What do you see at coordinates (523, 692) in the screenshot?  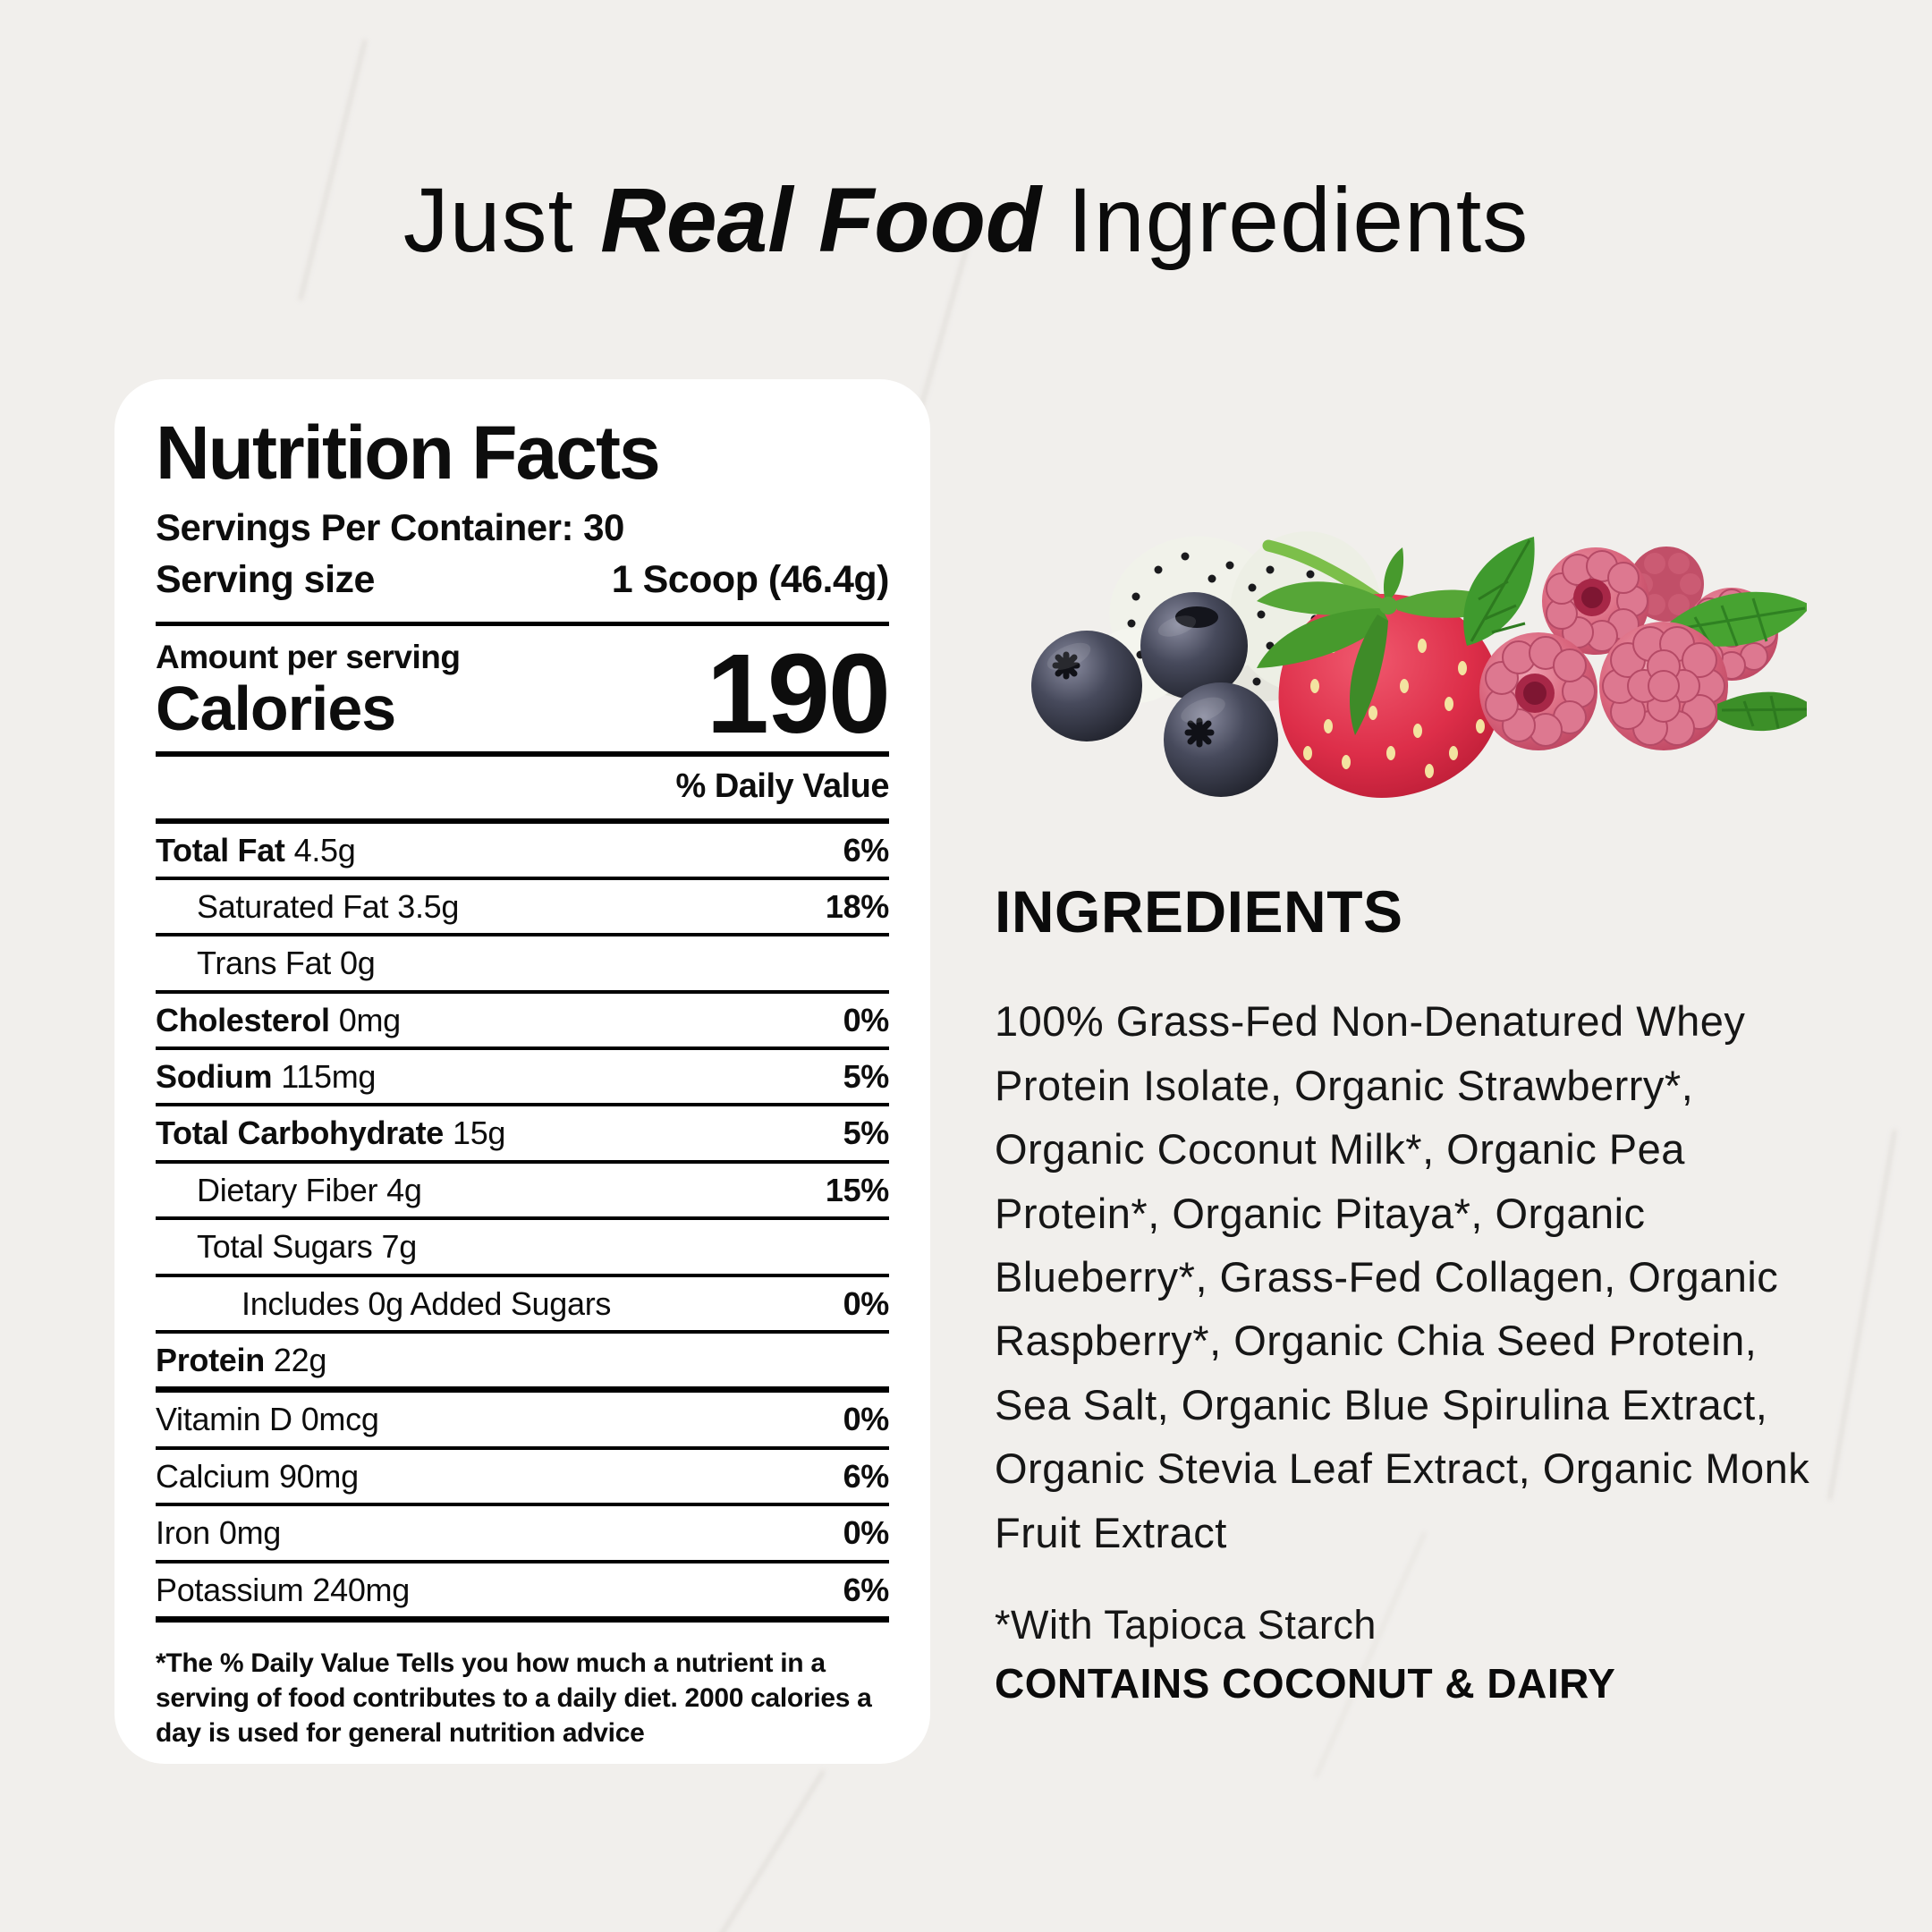 I see `calories-block: Amount per serving Calories 190` at bounding box center [523, 692].